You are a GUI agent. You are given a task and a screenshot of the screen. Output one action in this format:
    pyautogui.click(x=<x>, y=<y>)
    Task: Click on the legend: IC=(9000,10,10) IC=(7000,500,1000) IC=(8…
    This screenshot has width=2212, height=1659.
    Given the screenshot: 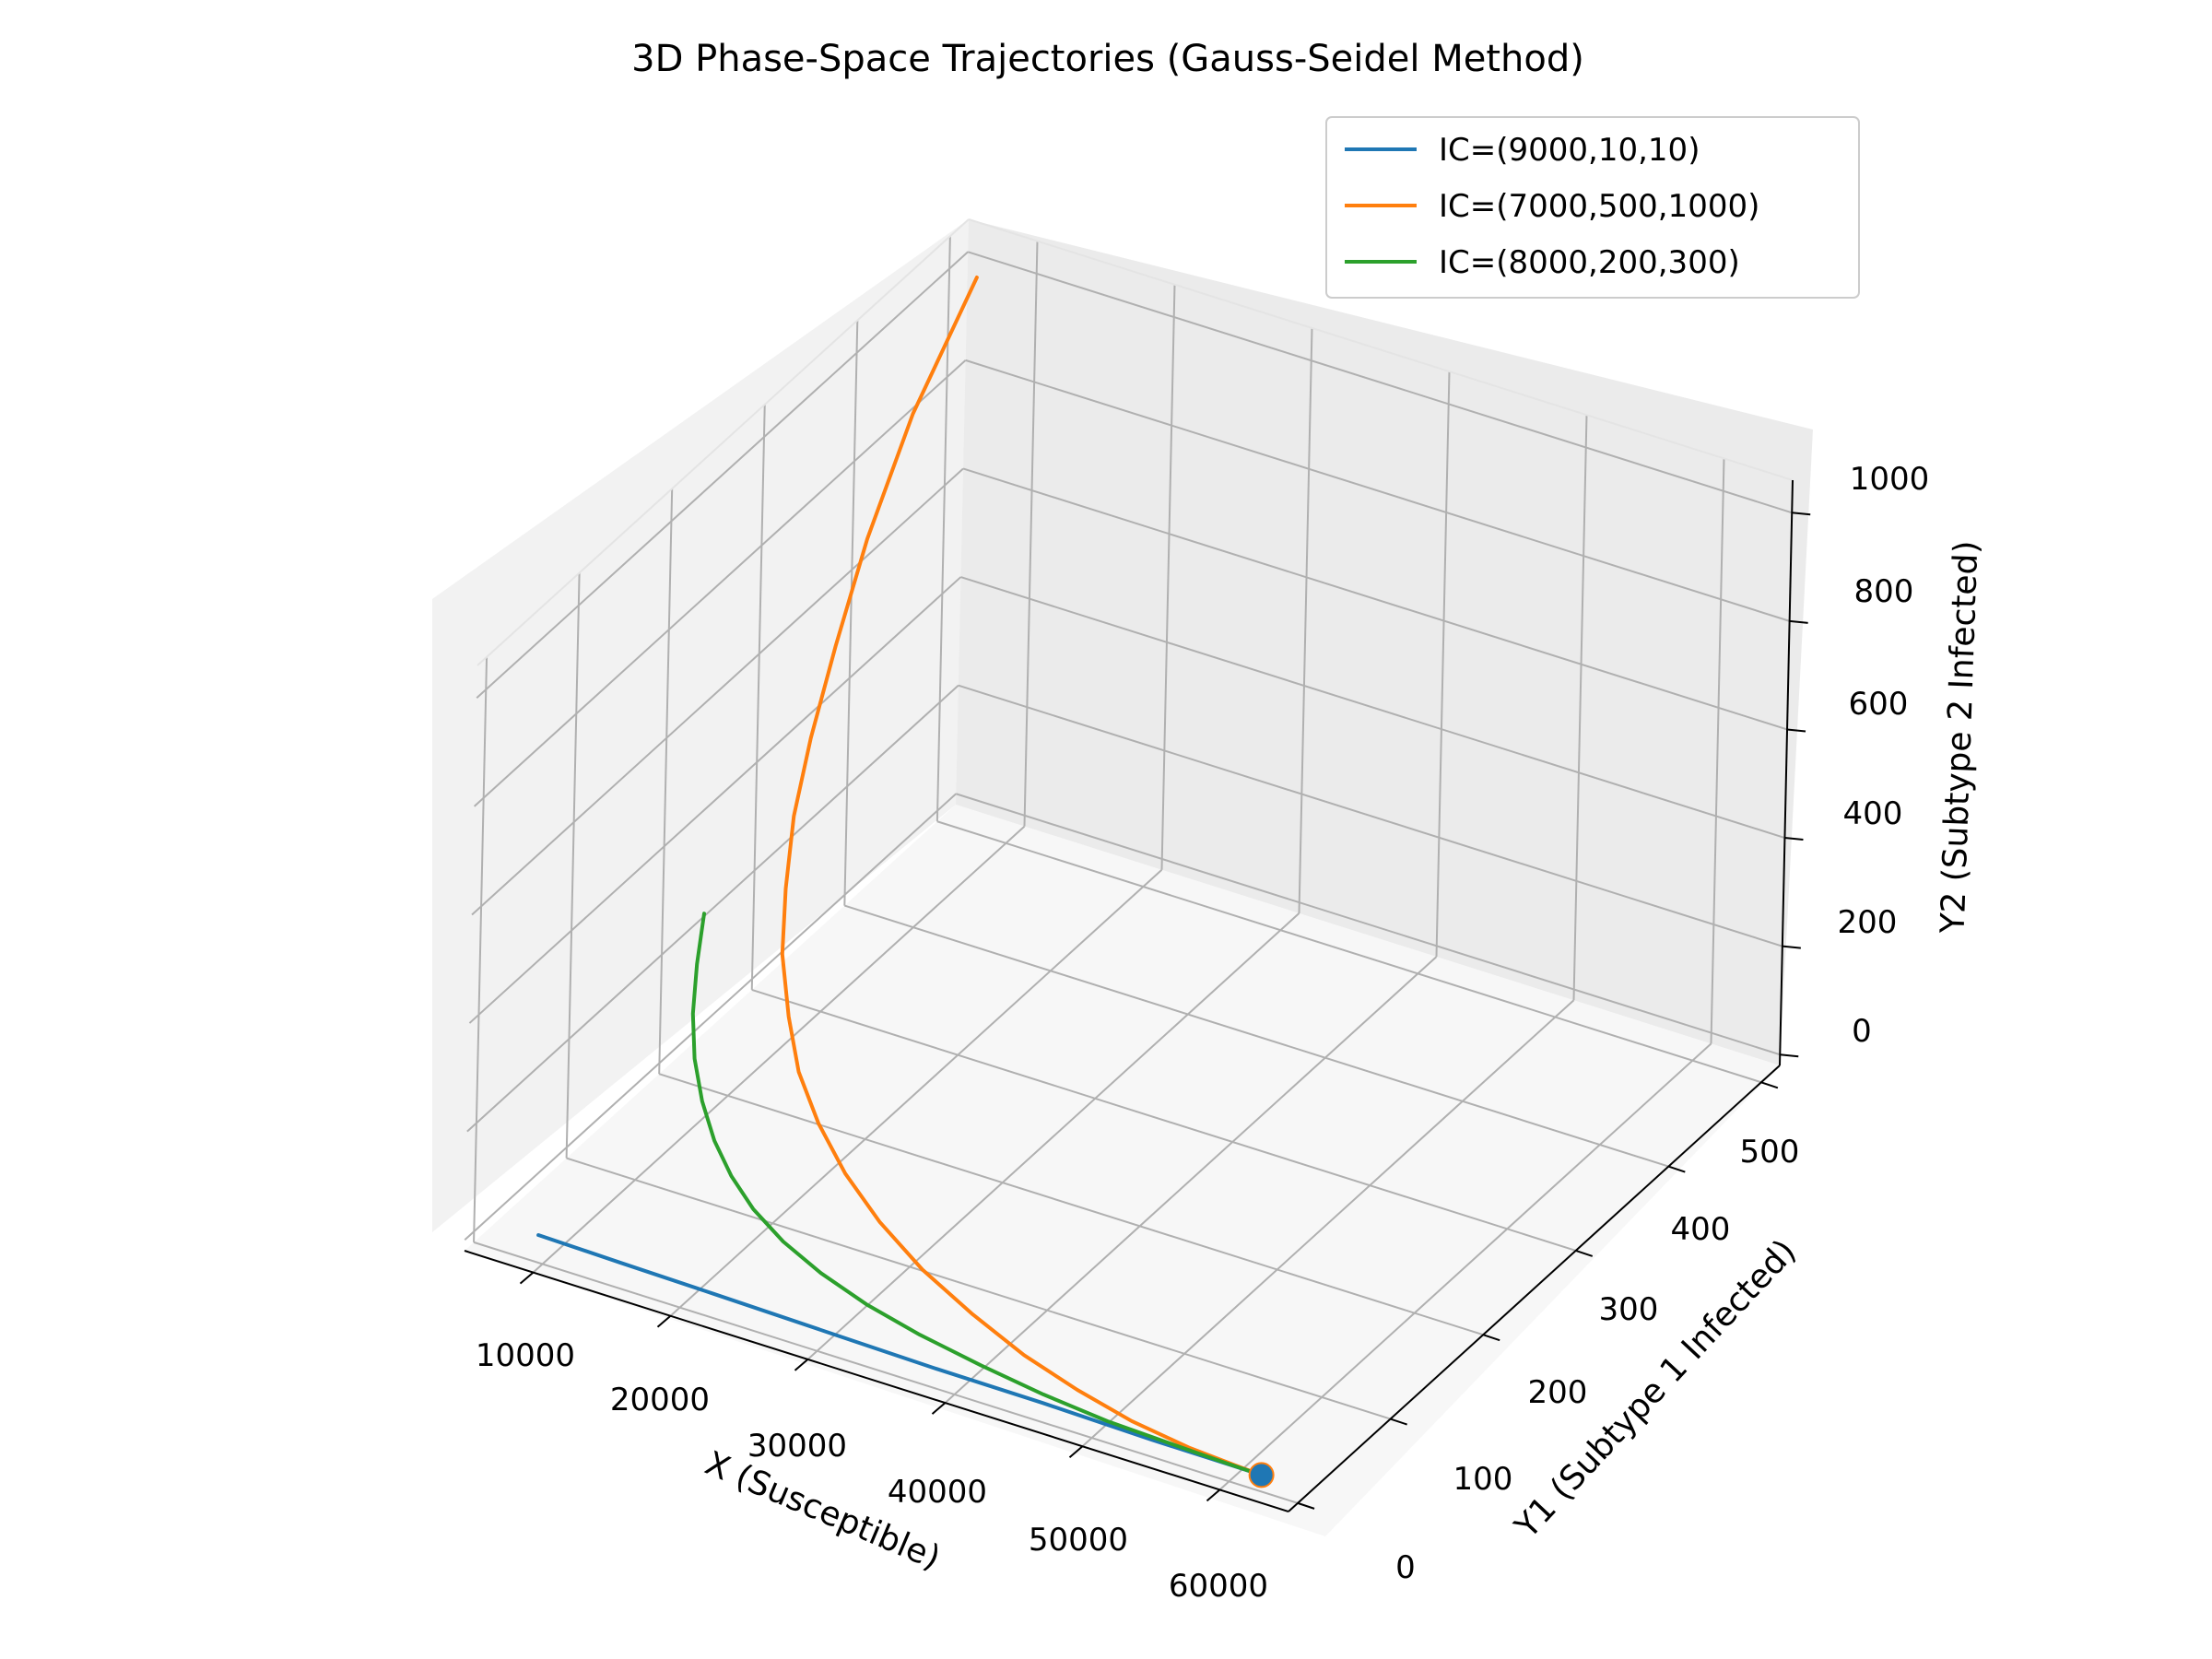 What is the action you would take?
    pyautogui.click(x=1592, y=207)
    